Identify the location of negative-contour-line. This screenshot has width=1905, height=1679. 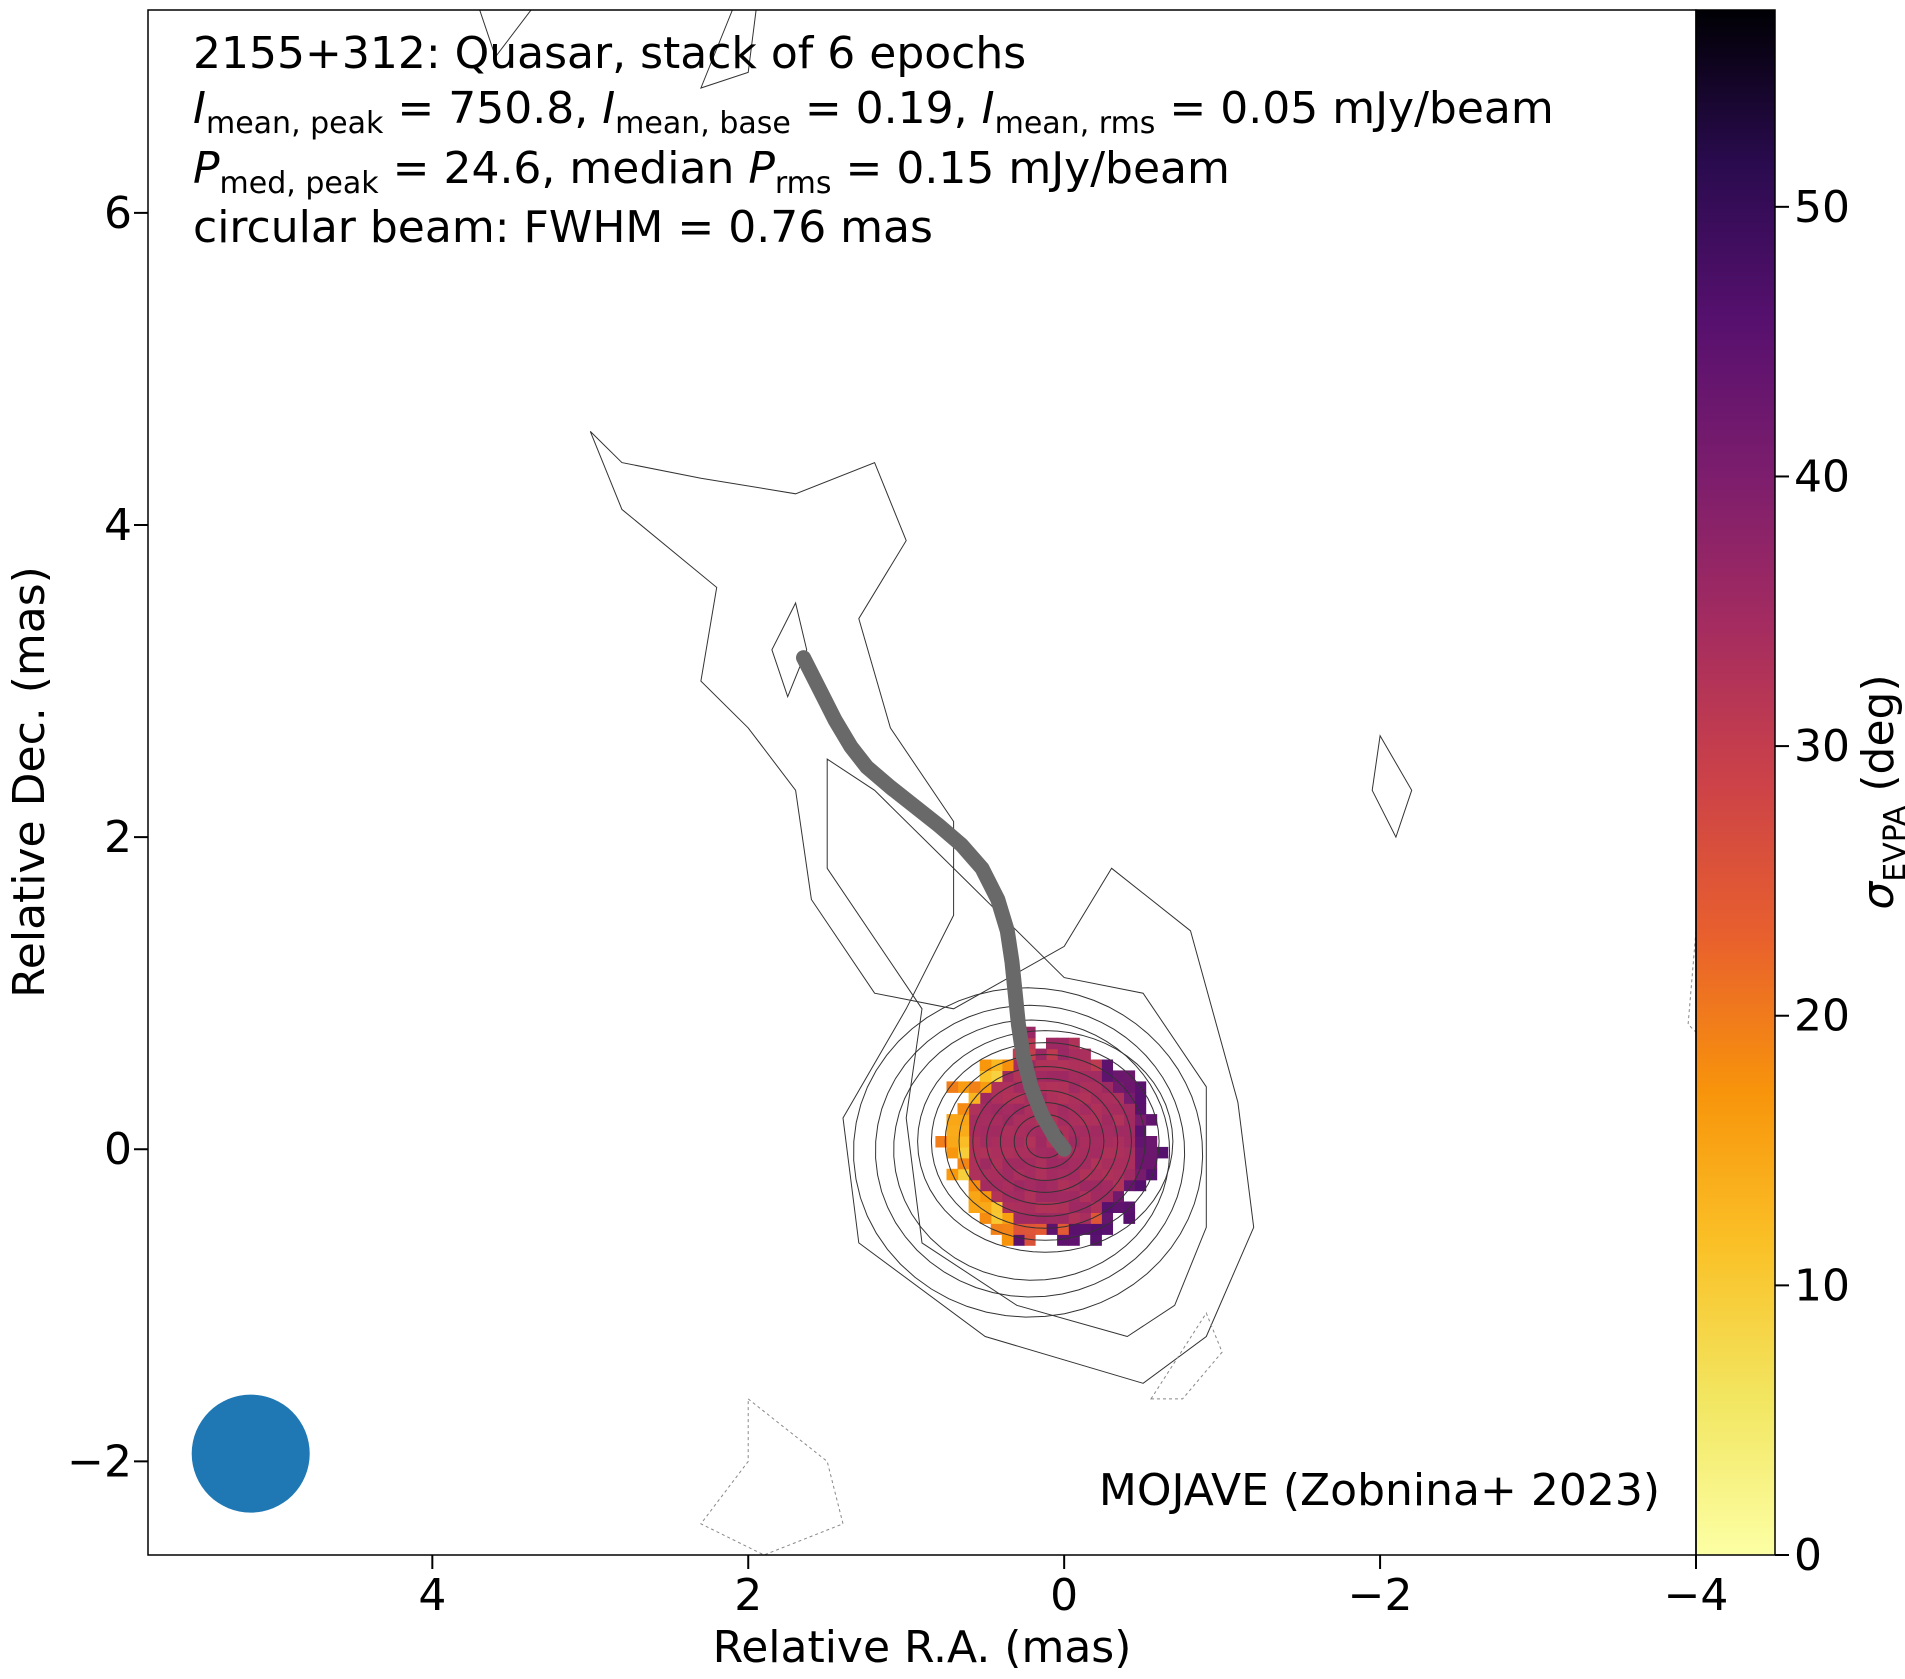
(1186, 1356).